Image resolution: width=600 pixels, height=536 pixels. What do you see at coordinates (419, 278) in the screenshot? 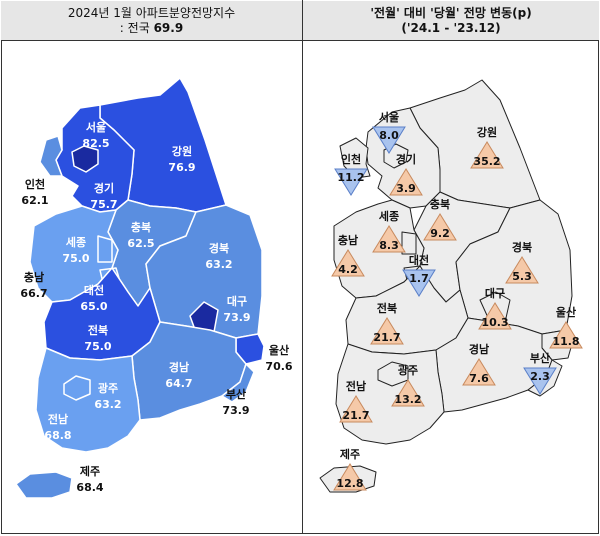
I see `right-region-value: 1.7` at bounding box center [419, 278].